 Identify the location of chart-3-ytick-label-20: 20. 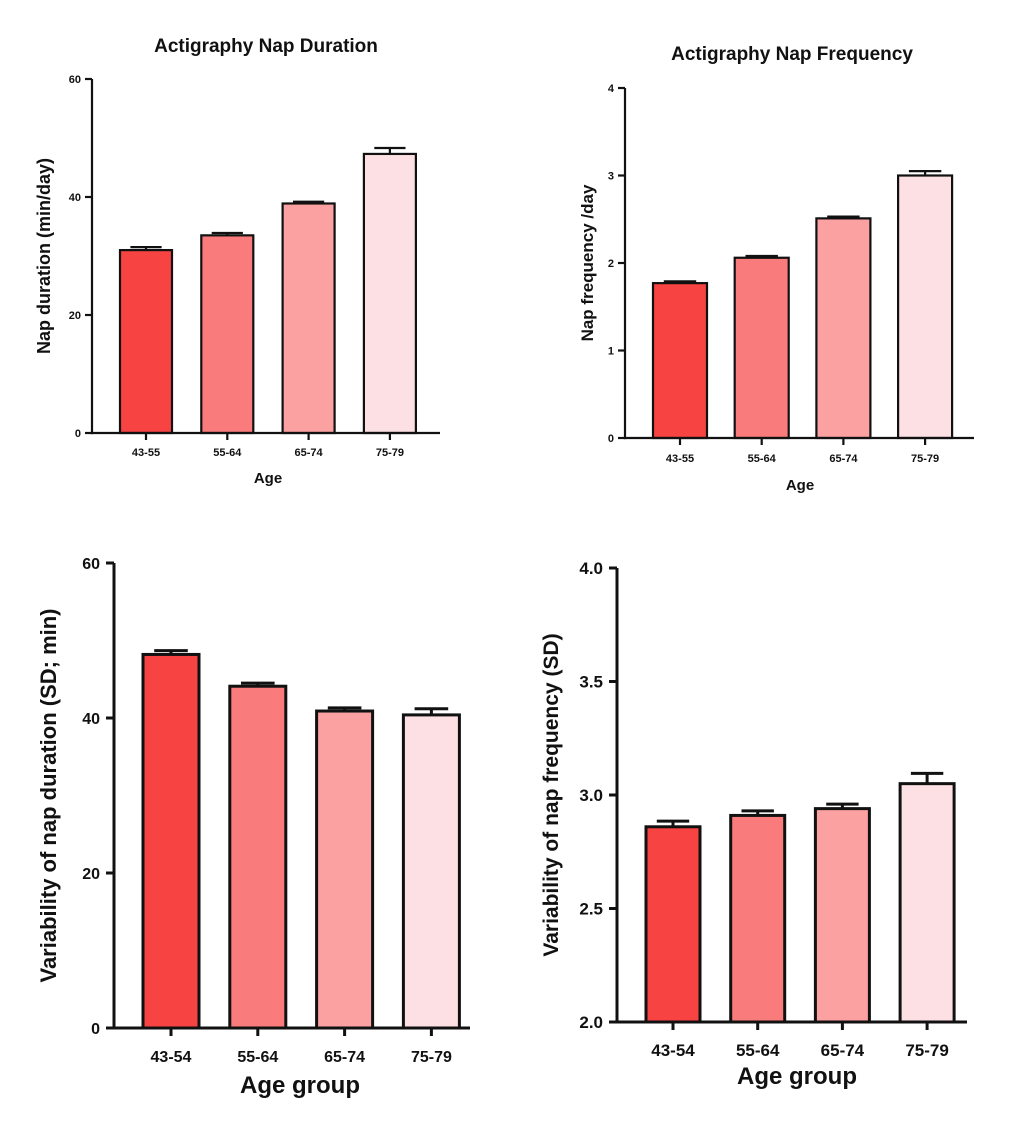
(91, 874).